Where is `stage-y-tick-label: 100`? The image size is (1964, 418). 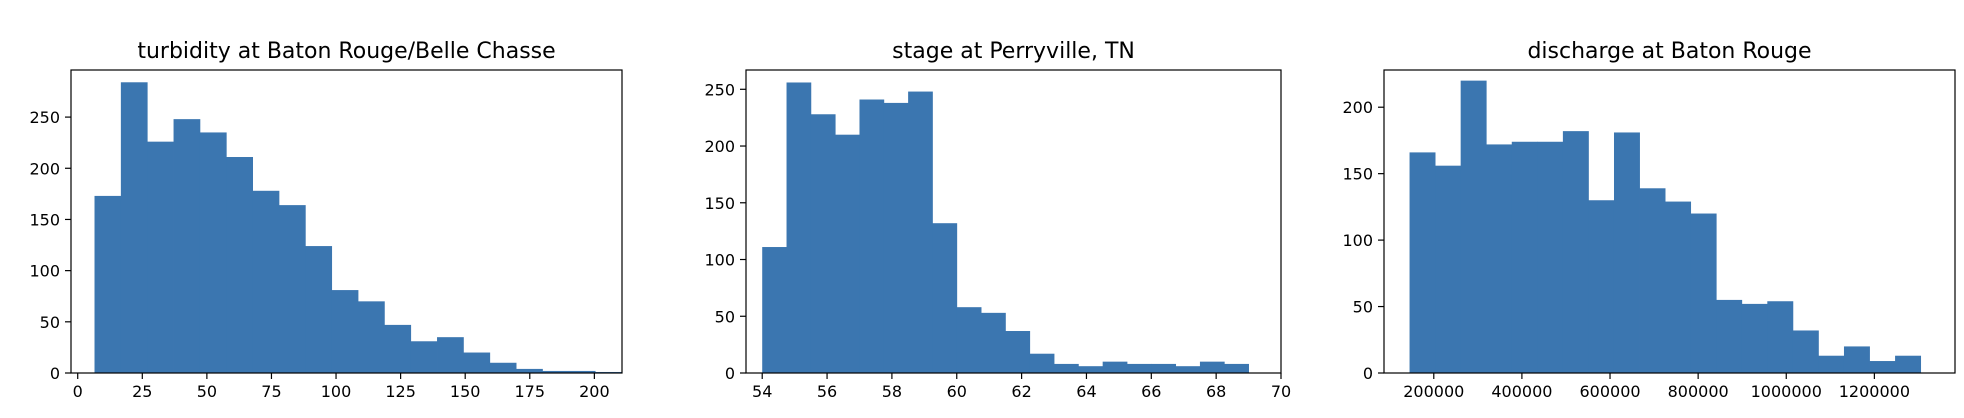
stage-y-tick-label: 100 is located at coordinates (719, 260).